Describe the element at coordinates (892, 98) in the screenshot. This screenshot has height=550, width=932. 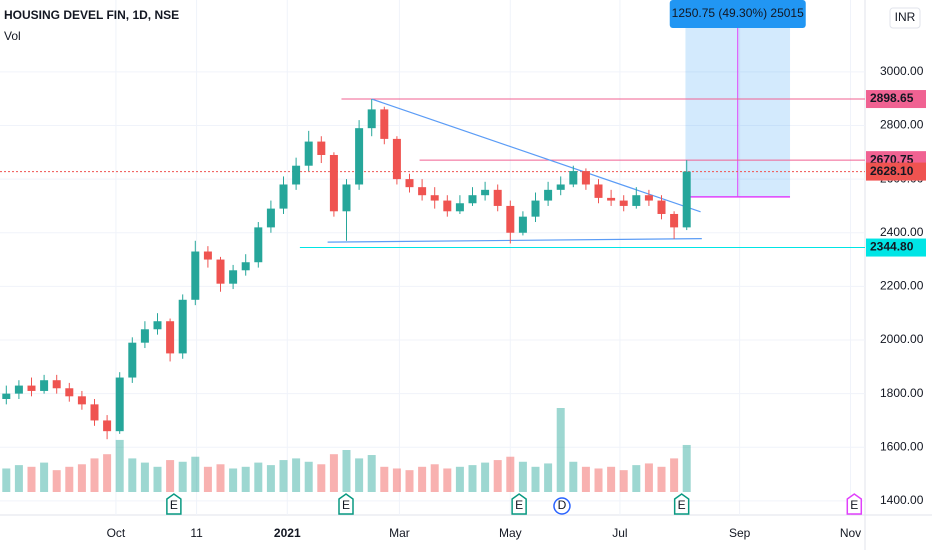
I see `level-label: 2898.65` at that location.